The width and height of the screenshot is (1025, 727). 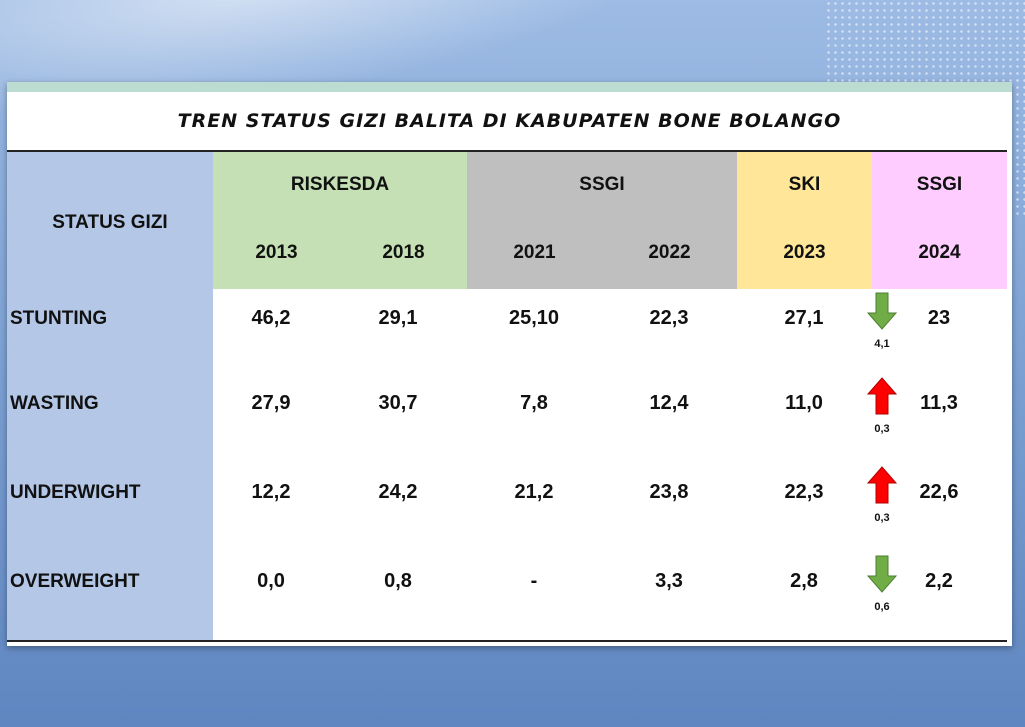 What do you see at coordinates (939, 252) in the screenshot?
I see `year-2024: 2024` at bounding box center [939, 252].